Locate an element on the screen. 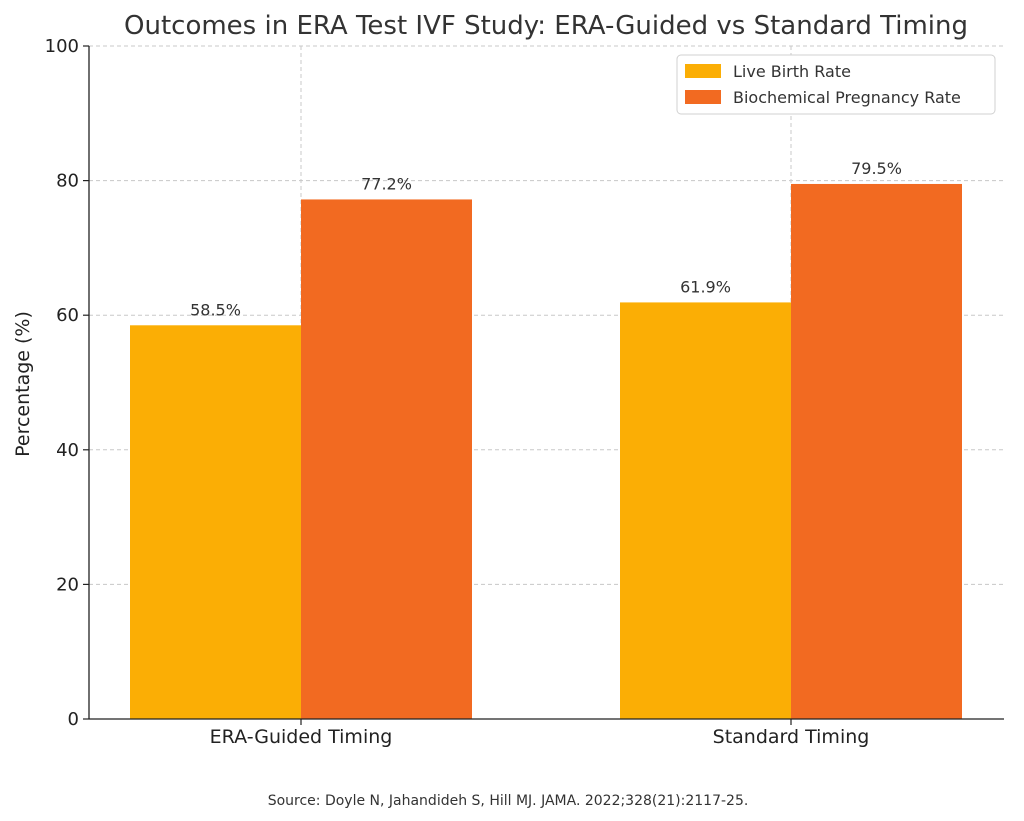  y-tick-label: 60 is located at coordinates (67, 315).